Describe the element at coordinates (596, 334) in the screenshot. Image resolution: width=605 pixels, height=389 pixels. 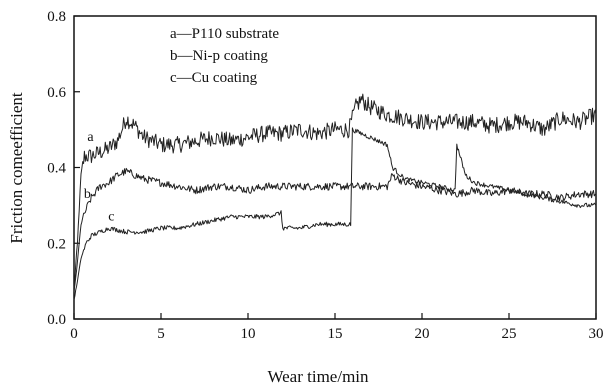
I see `x-tick-label: 30` at that location.